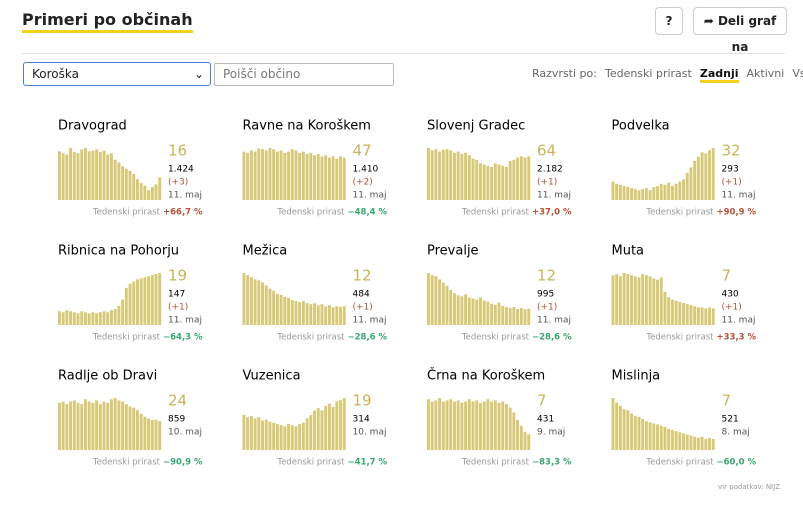 This screenshot has height=511, width=803. Describe the element at coordinates (304, 74) in the screenshot. I see `search-input: Poišči občino` at that location.